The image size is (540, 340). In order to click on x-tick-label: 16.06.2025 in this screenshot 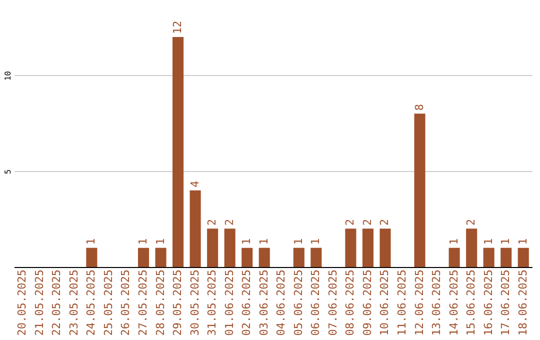, I will do `click(488, 303)`.